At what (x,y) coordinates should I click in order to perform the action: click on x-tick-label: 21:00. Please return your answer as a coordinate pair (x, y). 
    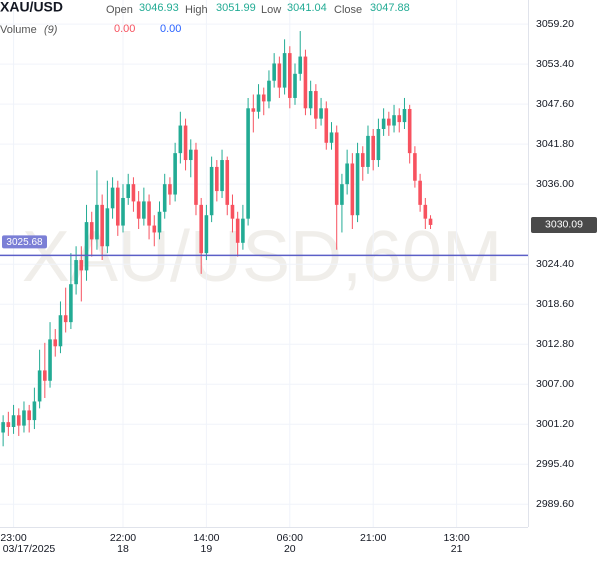
    Looking at the image, I should click on (373, 538).